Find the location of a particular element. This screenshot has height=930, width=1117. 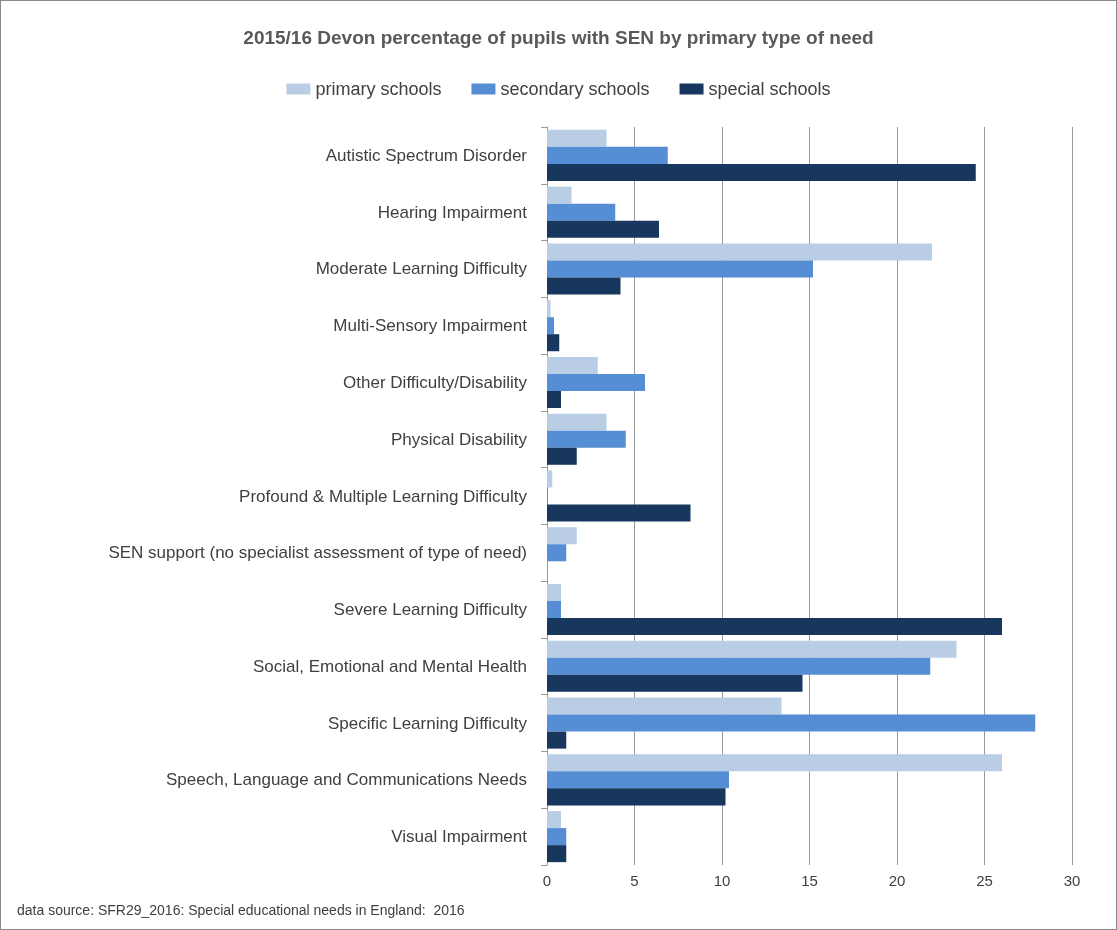

x-tick-label: 15 is located at coordinates (809, 880).